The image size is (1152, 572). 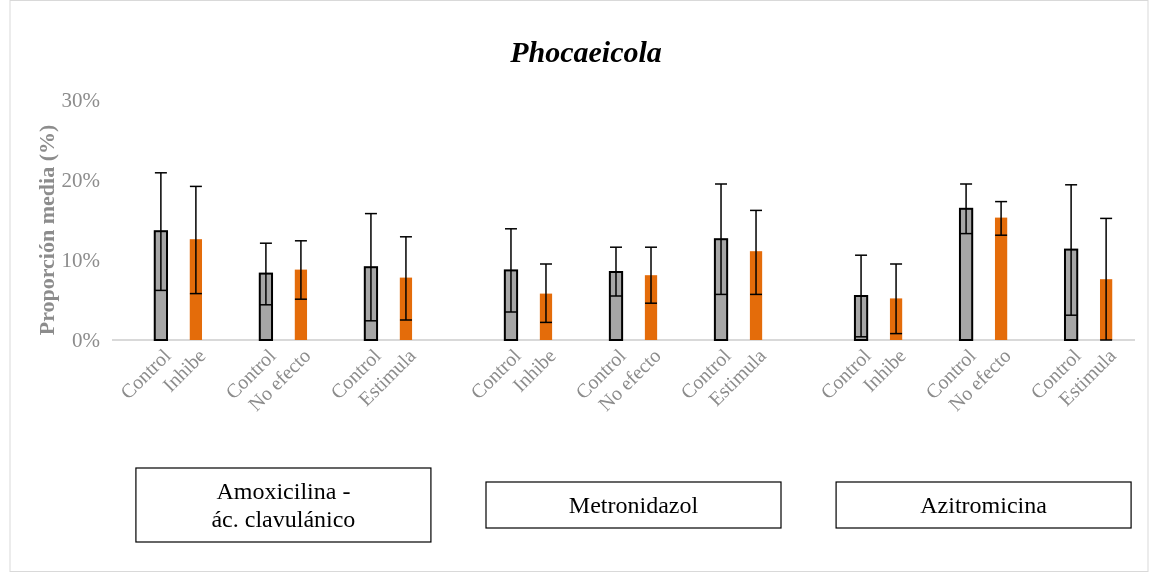 I want to click on text: Azitromicina, so click(x=984, y=505).